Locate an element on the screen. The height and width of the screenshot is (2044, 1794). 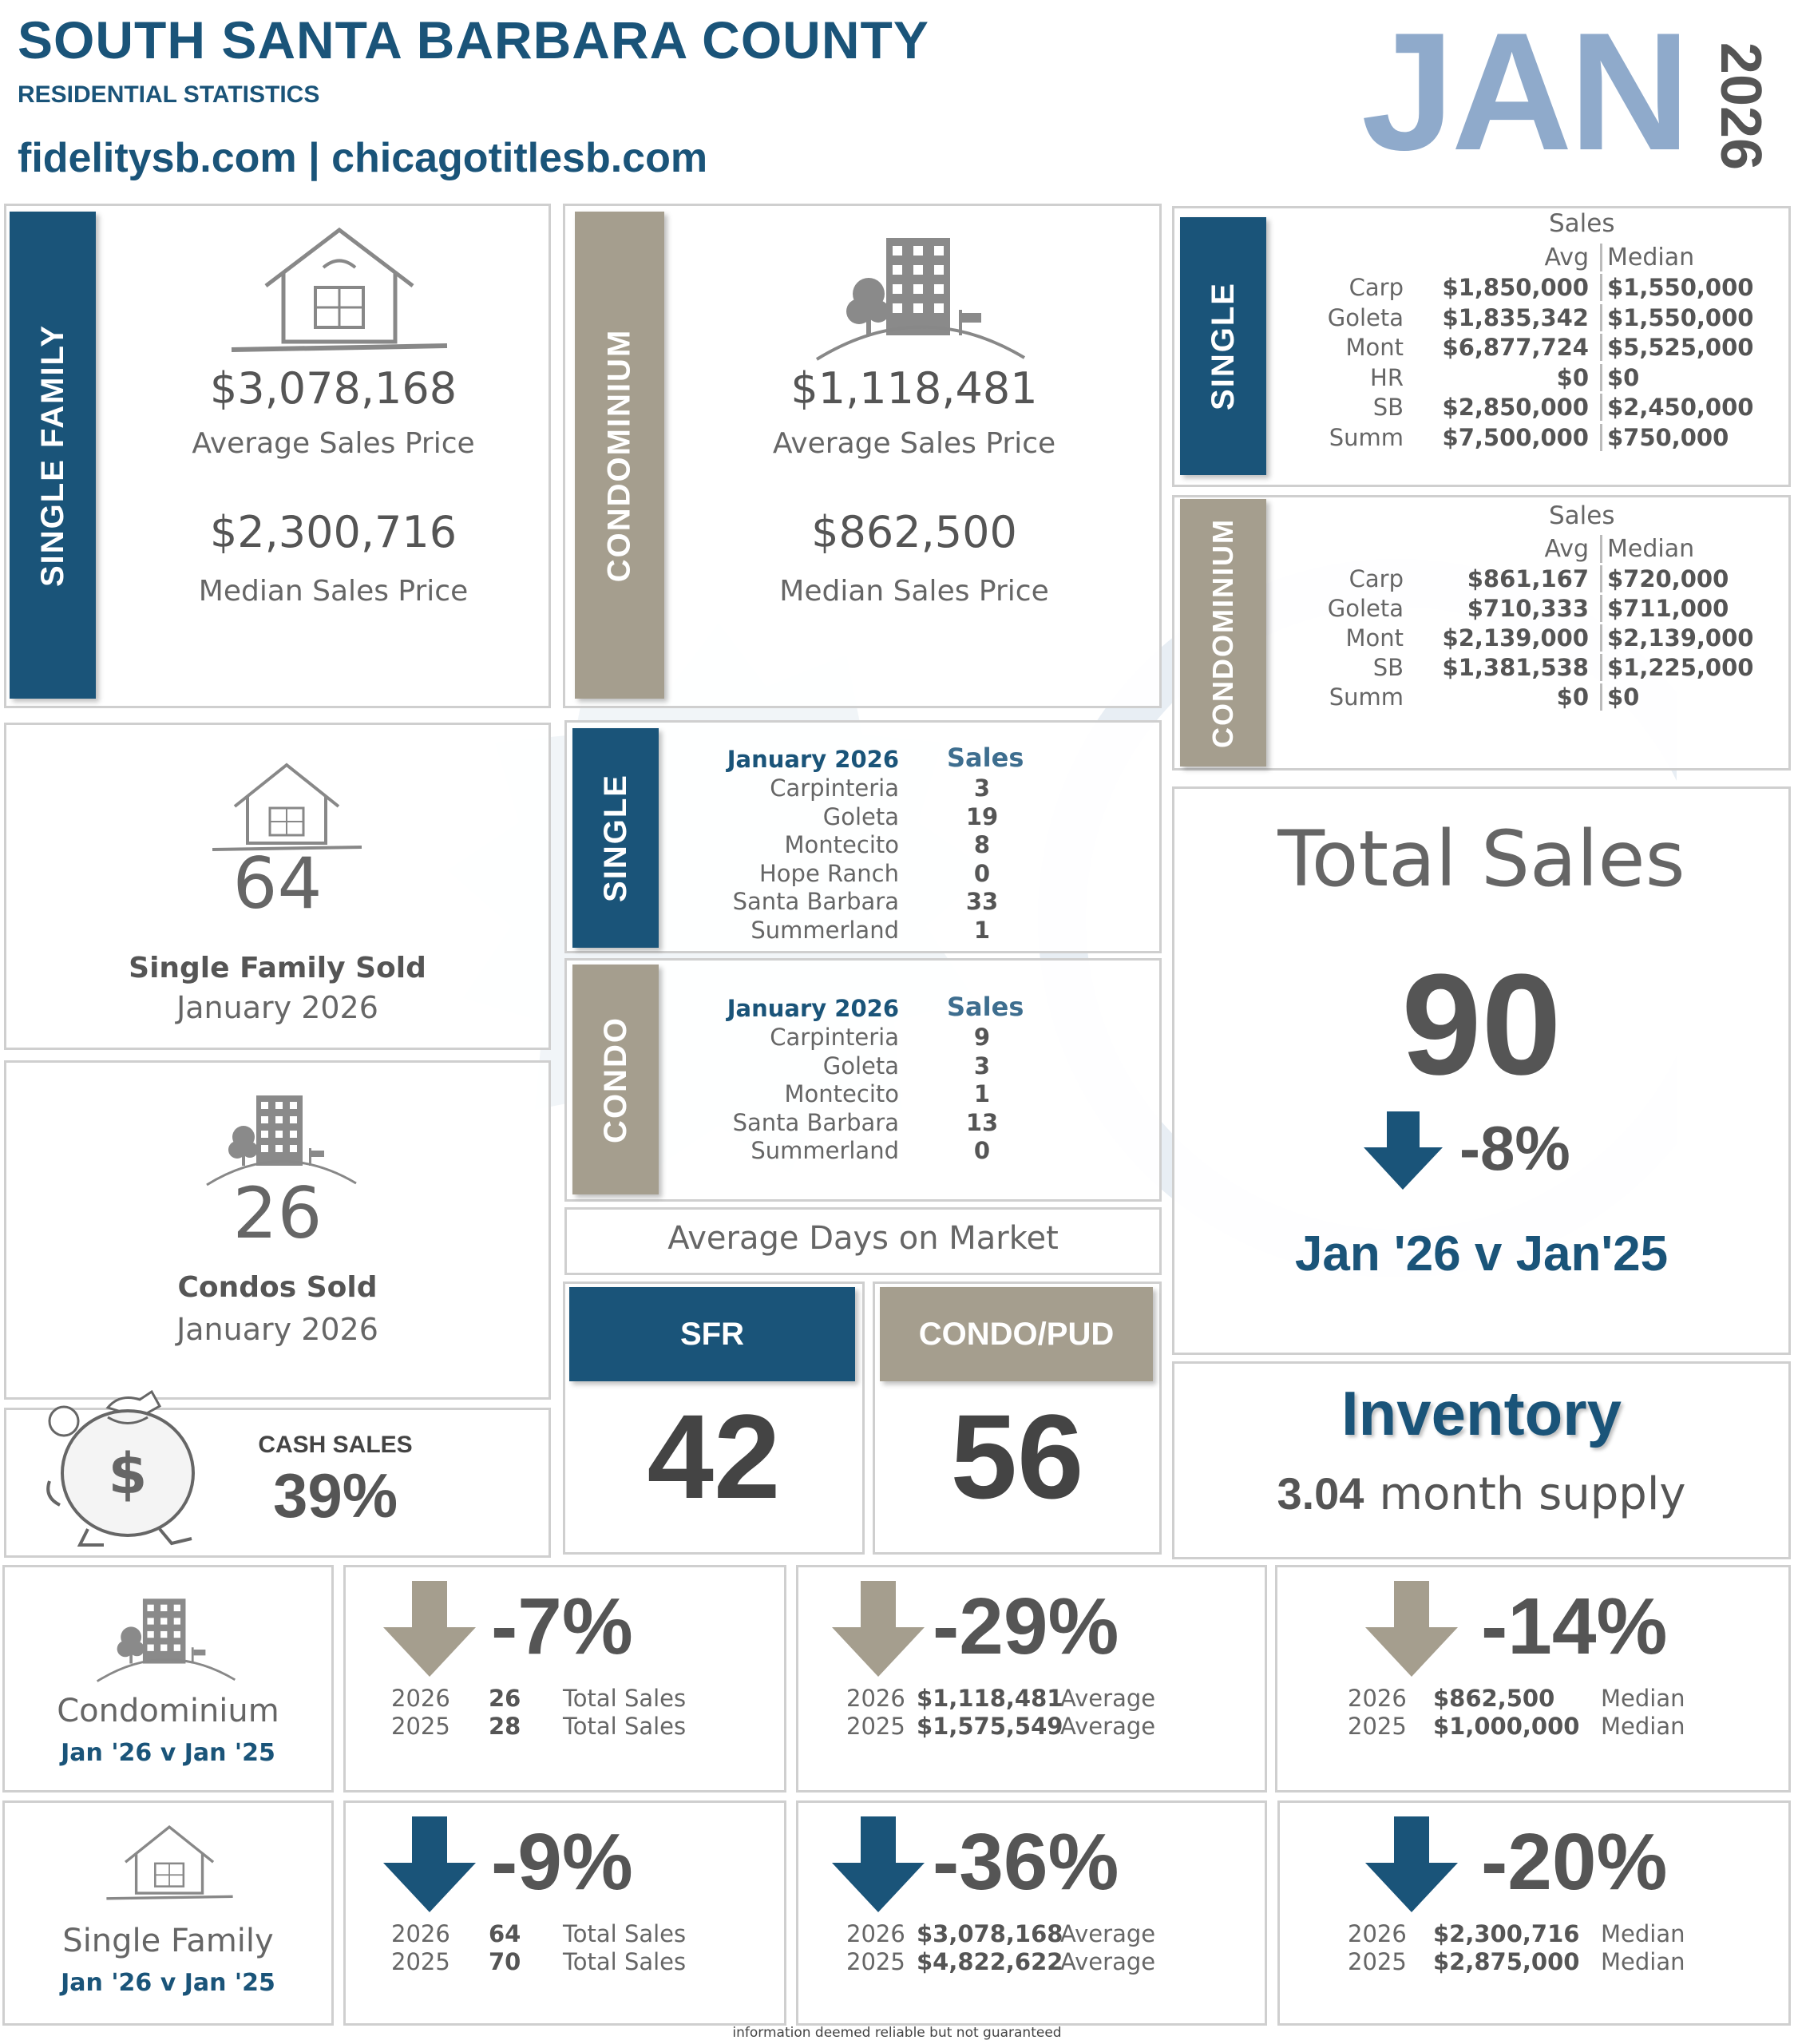
single-family-side-label: SINGLE FAMILY is located at coordinates (53, 455).